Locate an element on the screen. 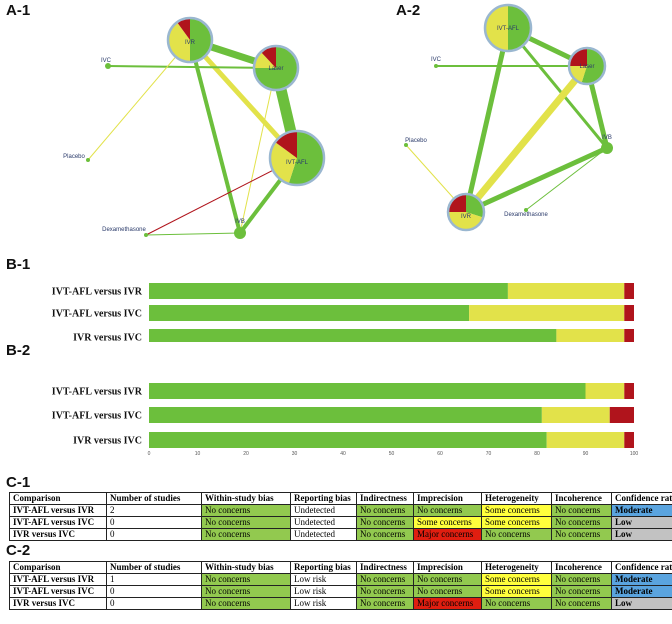 Image resolution: width=672 pixels, height=624 pixels. x-tick-label: 80 is located at coordinates (537, 454).